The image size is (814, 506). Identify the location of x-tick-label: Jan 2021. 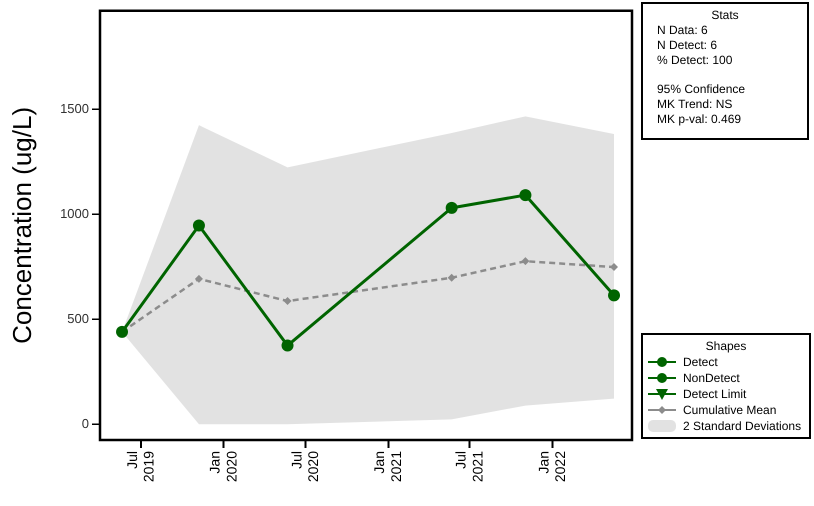
(387, 466).